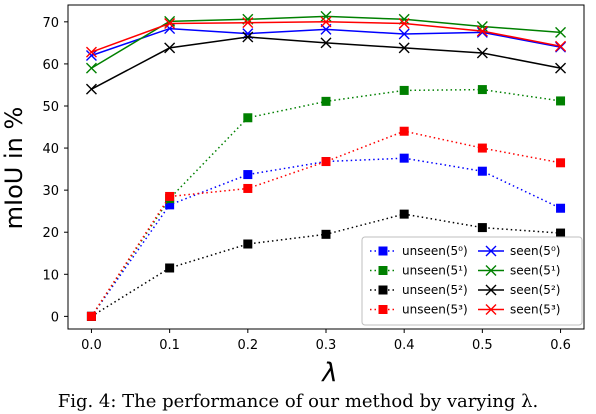 This screenshot has height=414, width=596. Describe the element at coordinates (169, 345) in the screenshot. I see `x-tick-label: 0.1` at that location.